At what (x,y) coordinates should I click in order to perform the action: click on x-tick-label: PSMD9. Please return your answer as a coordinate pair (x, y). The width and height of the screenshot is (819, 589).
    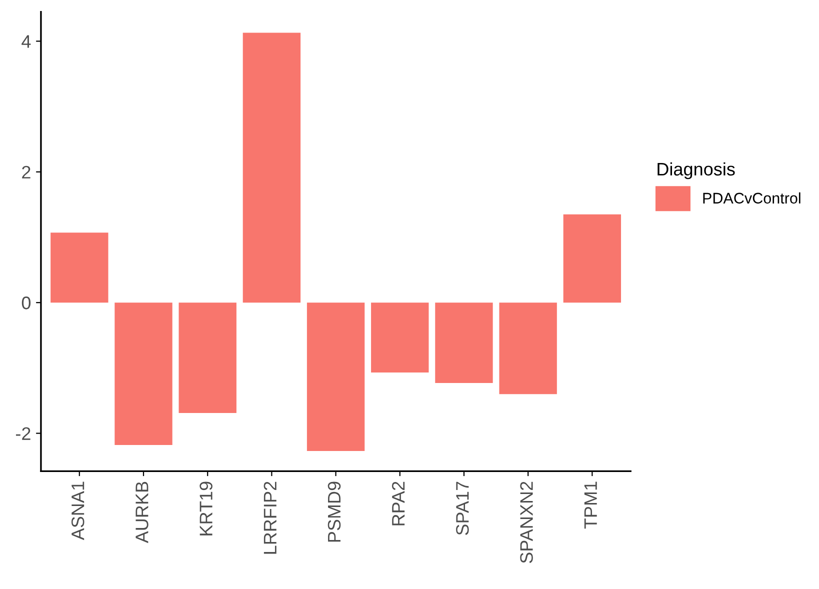
    Looking at the image, I should click on (334, 512).